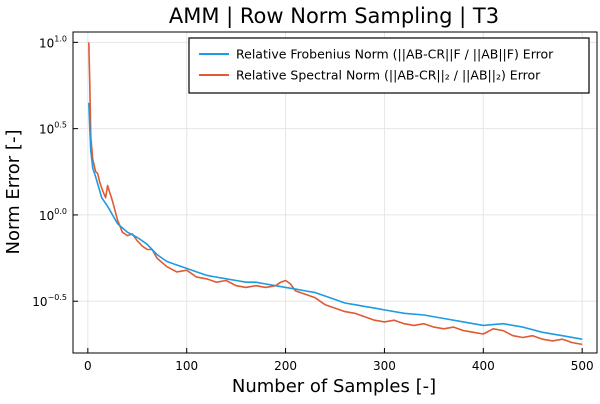  I want to click on y-axis-ticks: 101.0 100.5 100.0 10−0.5, so click(55, 171).